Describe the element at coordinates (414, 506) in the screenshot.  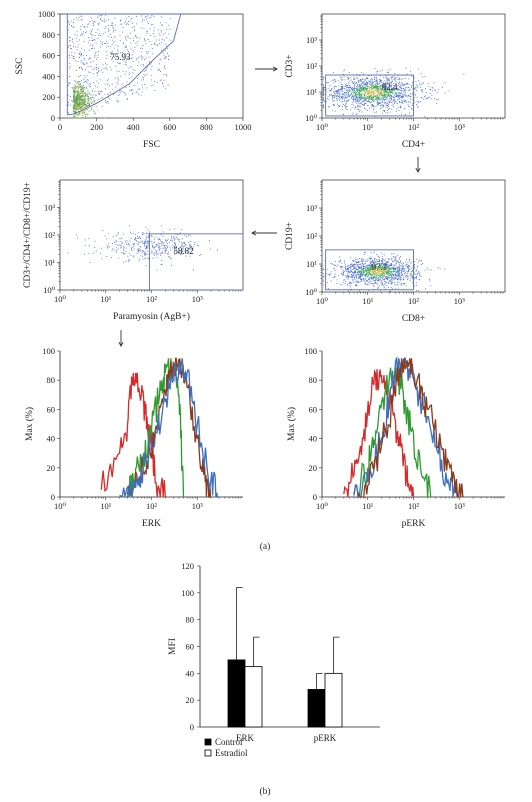
I see `x-tick-label: 10²` at that location.